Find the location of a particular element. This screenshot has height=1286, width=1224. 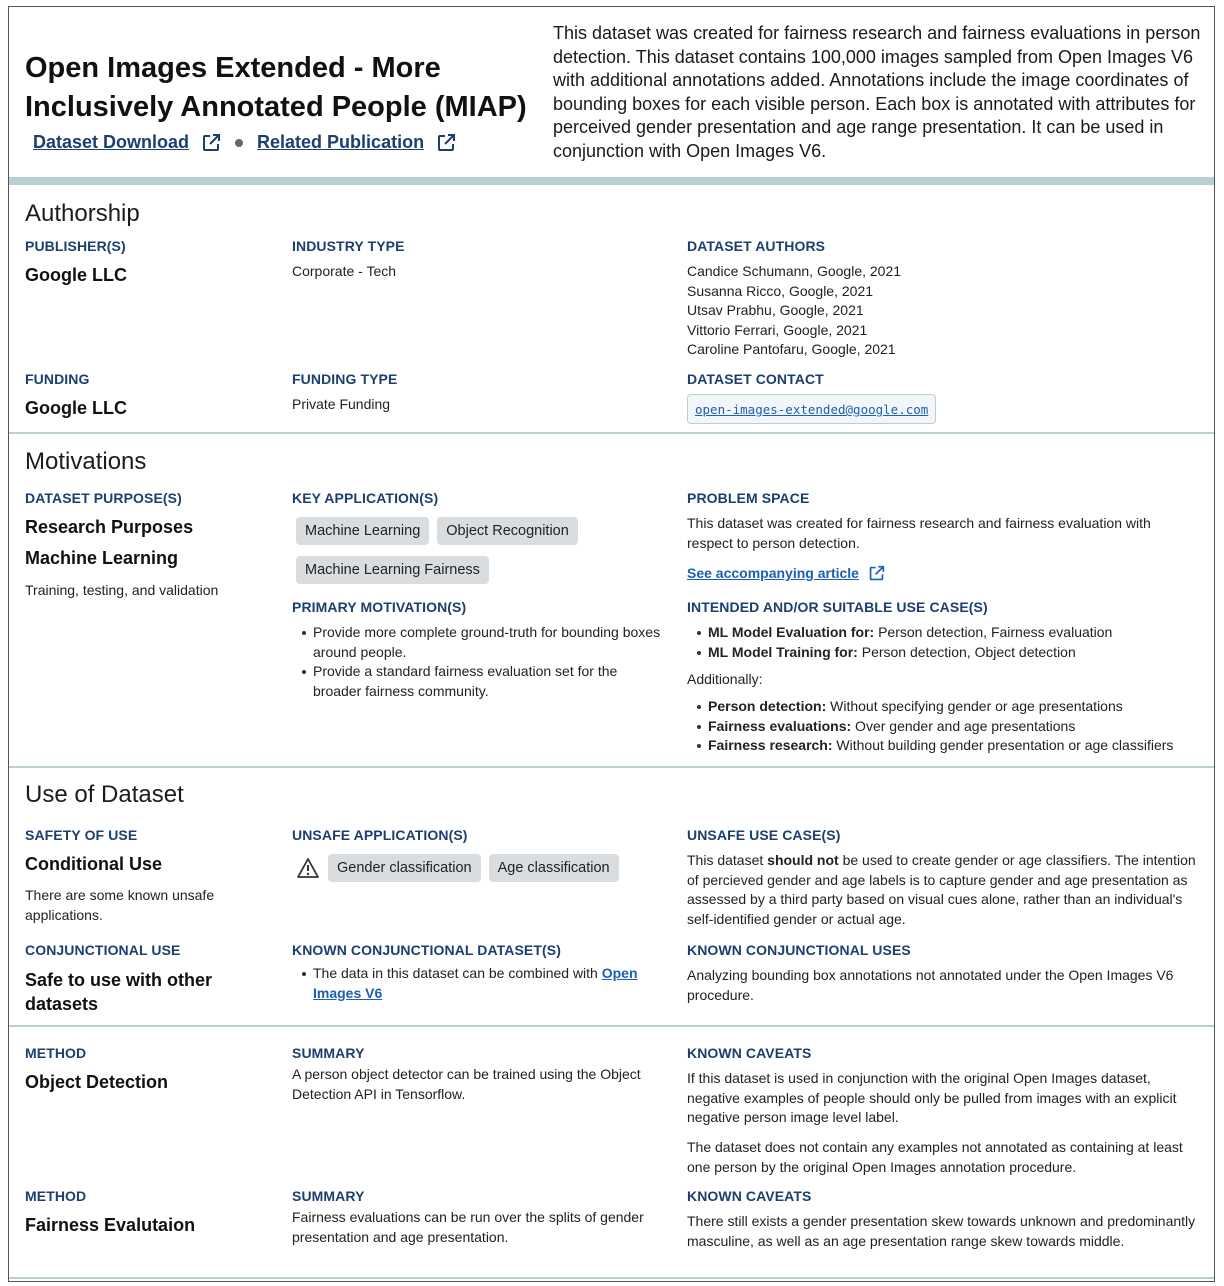

unsafe-application-chip: Gender classification is located at coordinates (404, 868).